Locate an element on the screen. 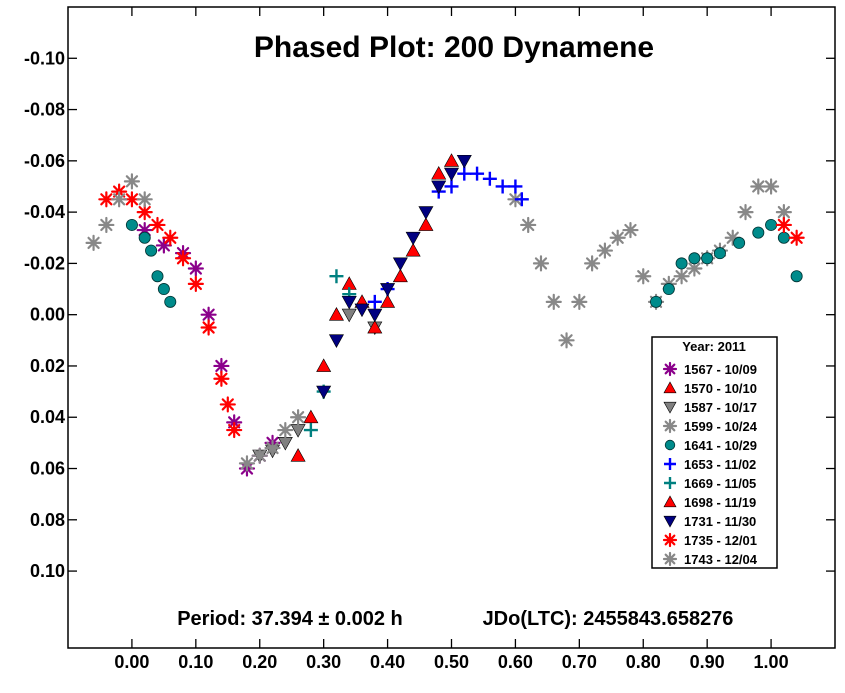 This screenshot has height=693, width=845. legend-item: 1570 - 10/10 is located at coordinates (710, 388).